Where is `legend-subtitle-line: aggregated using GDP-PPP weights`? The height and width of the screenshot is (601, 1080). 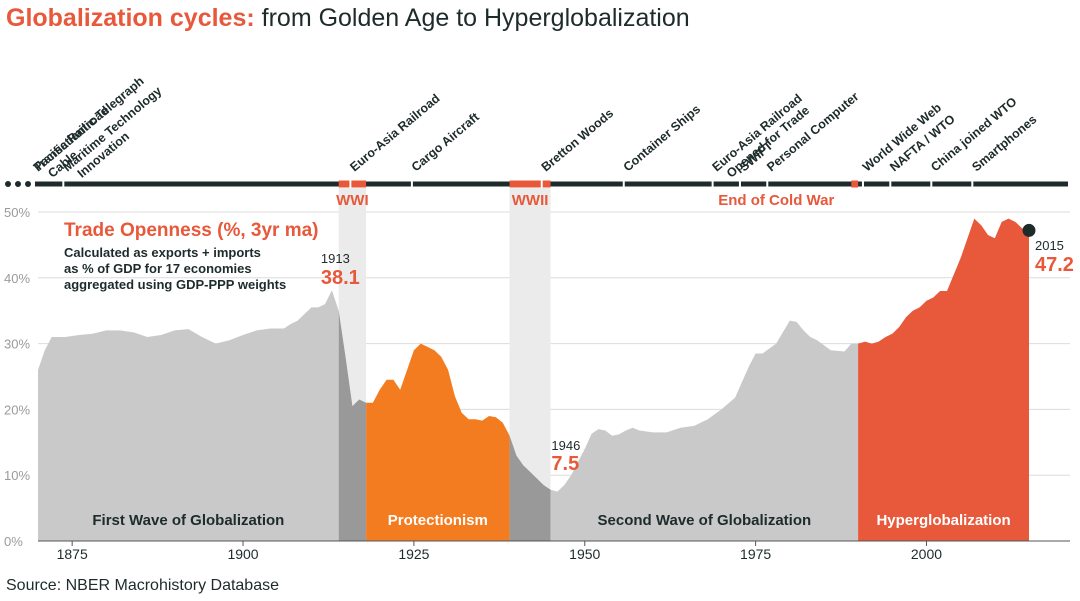 legend-subtitle-line: aggregated using GDP-PPP weights is located at coordinates (175, 284).